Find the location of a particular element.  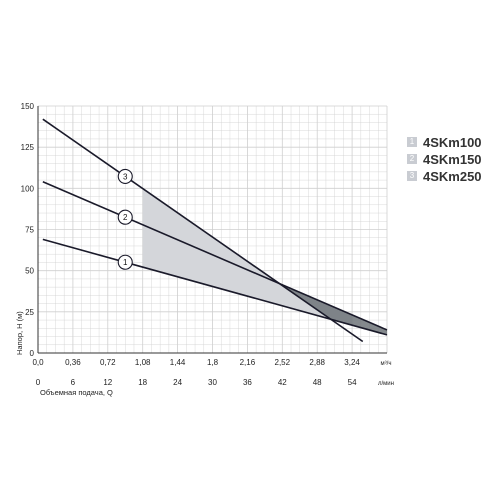

shaded-regions is located at coordinates (264, 261).